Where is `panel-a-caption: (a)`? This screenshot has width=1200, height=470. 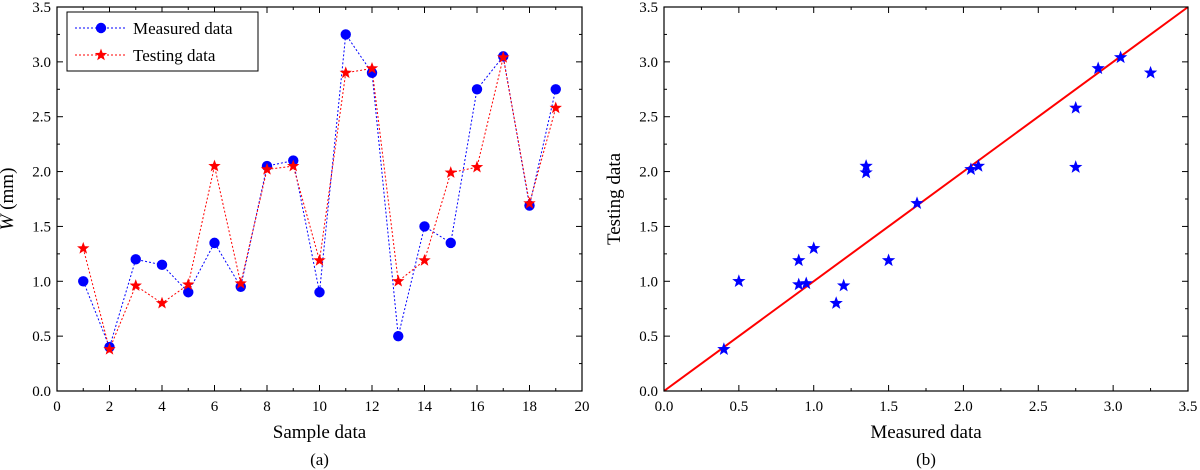 panel-a-caption: (a) is located at coordinates (319, 459).